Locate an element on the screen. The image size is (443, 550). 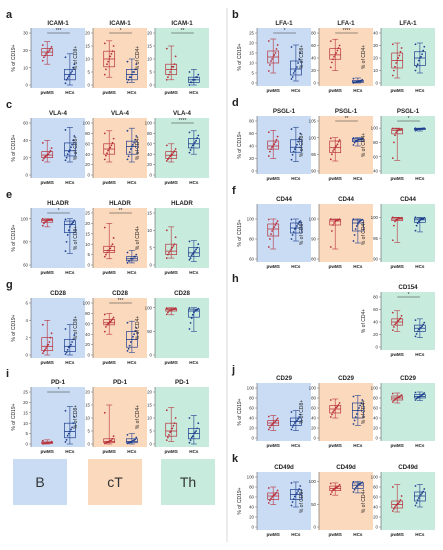
plot-i-pd1-b-pwms-point is located at coordinates (51, 441).